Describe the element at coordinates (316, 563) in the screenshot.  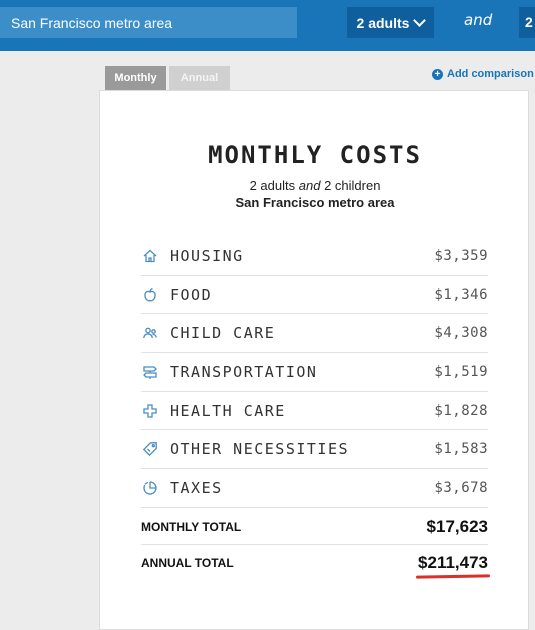
I see `annual-total-row: ANNUAL TOTAL $211,473` at that location.